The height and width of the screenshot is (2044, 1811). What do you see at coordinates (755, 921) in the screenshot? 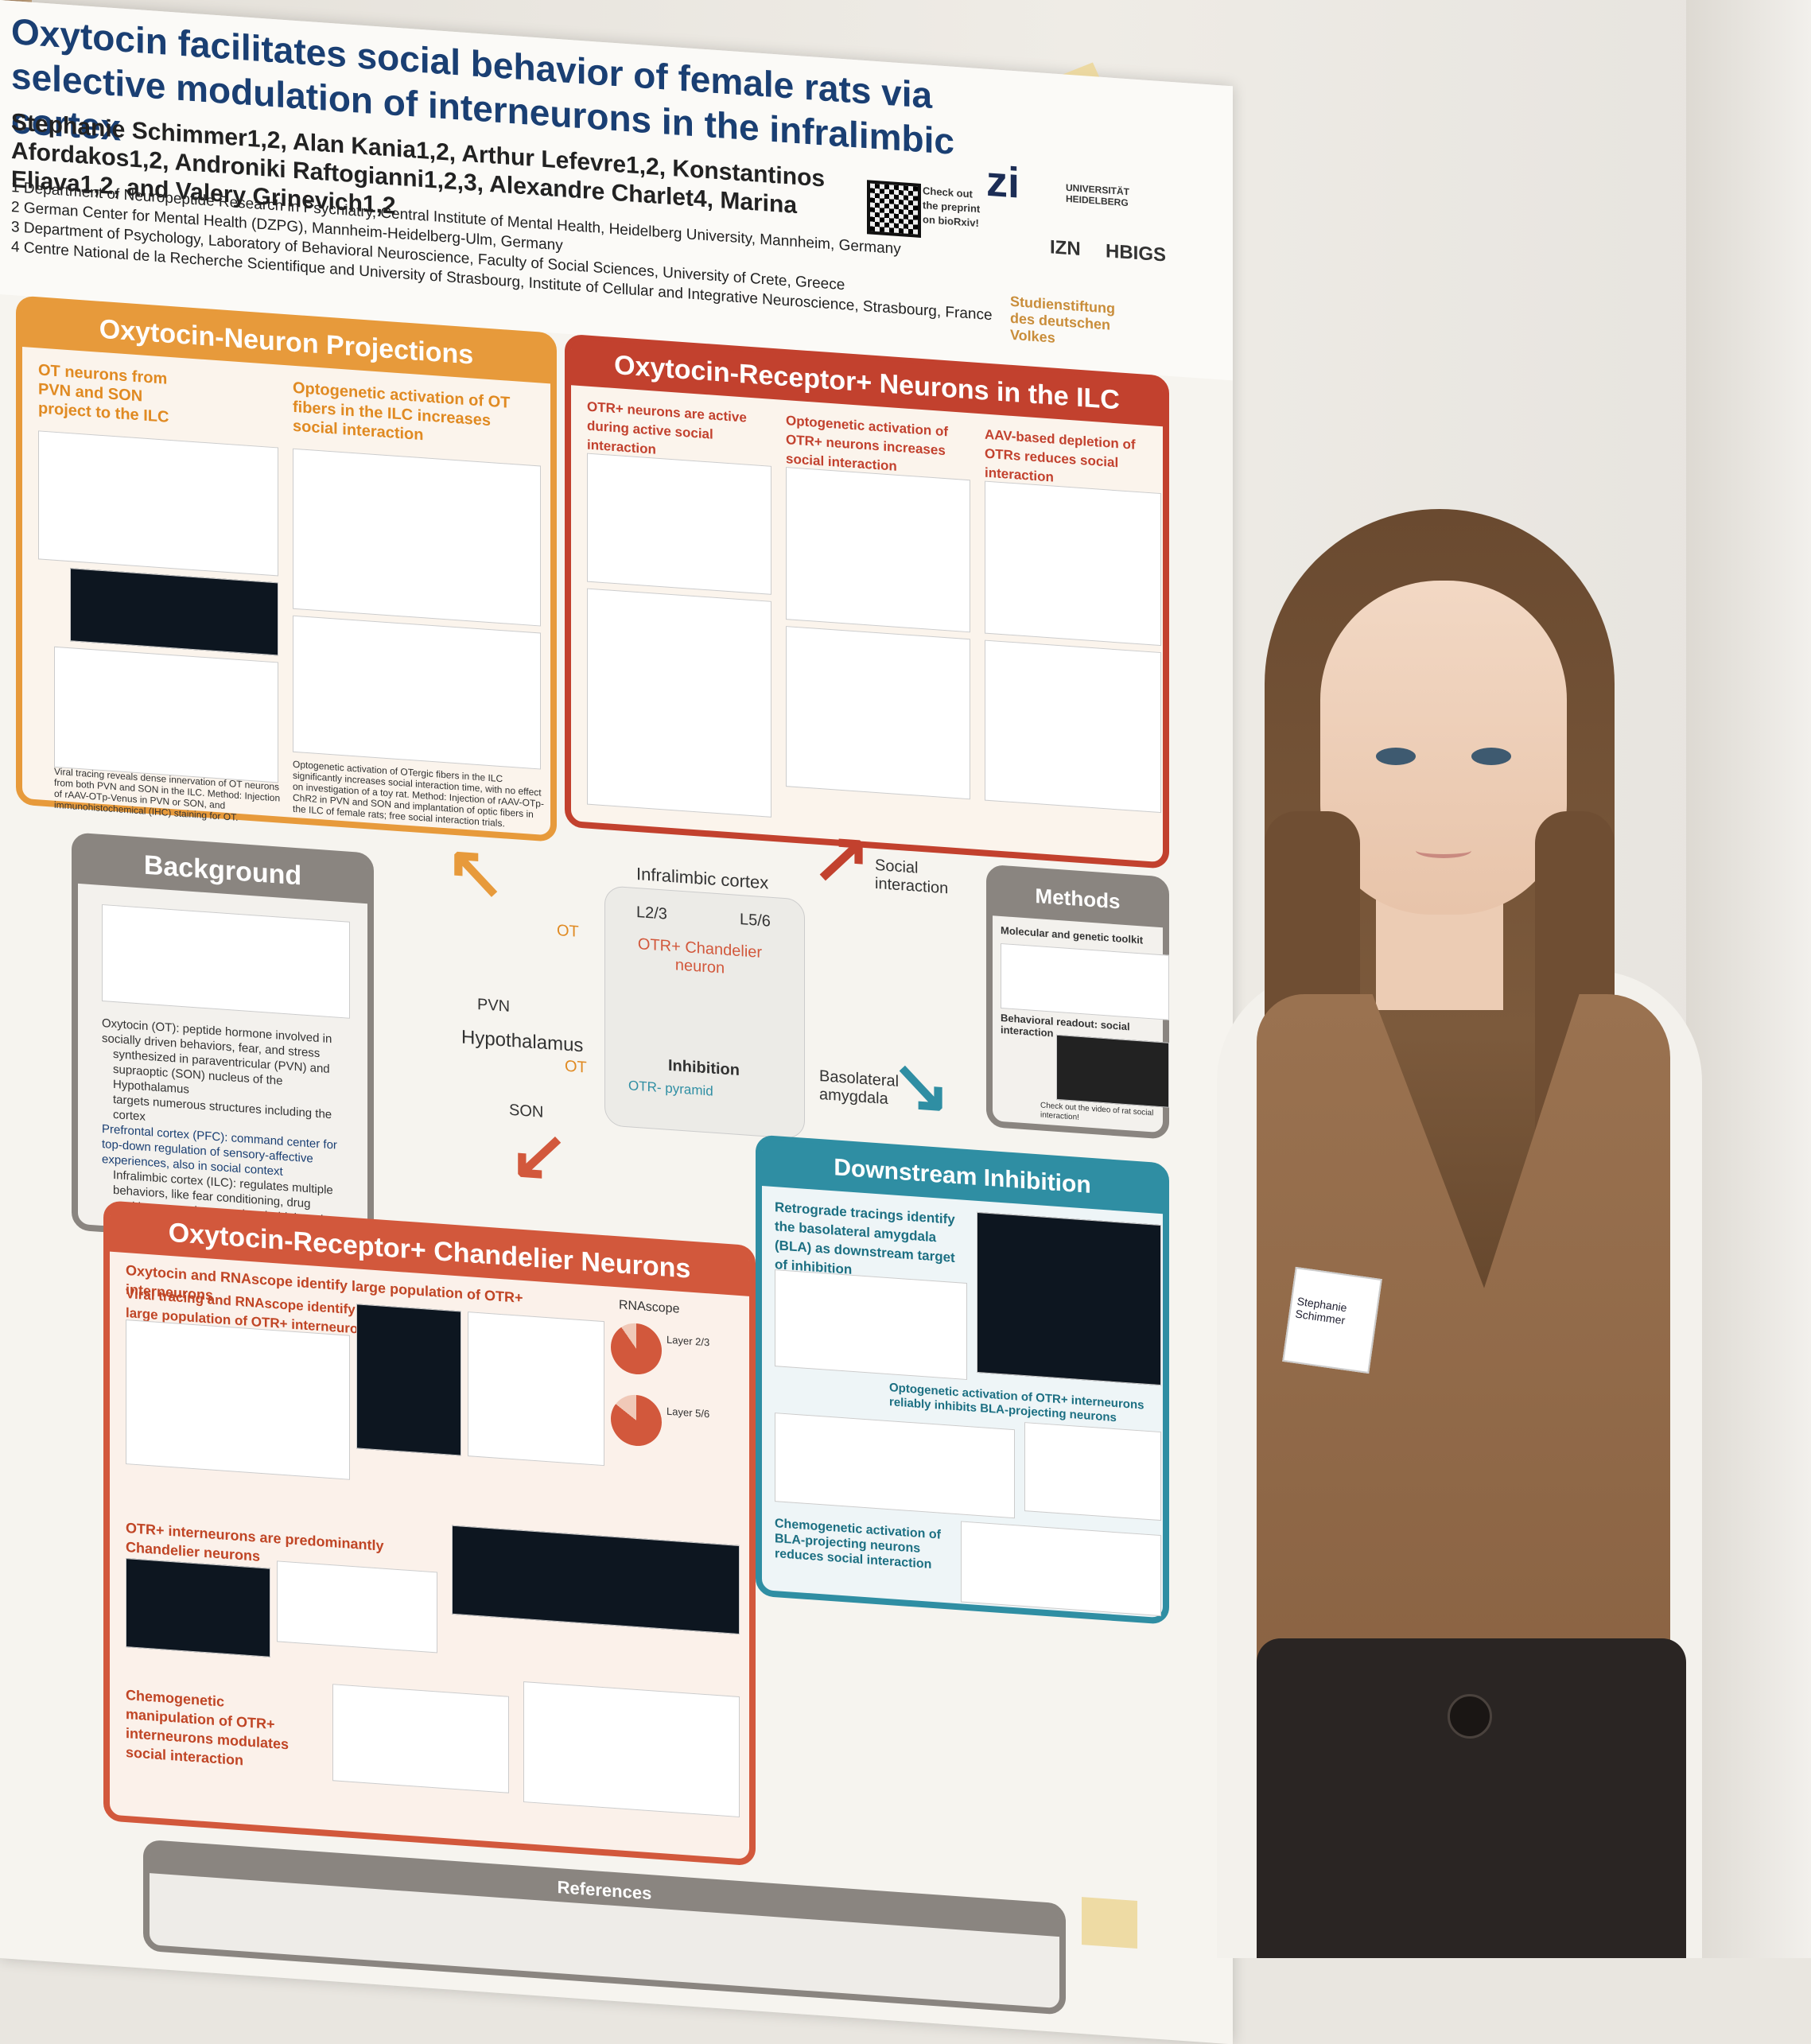
I see `layer-56-label: L5/6` at bounding box center [755, 921].